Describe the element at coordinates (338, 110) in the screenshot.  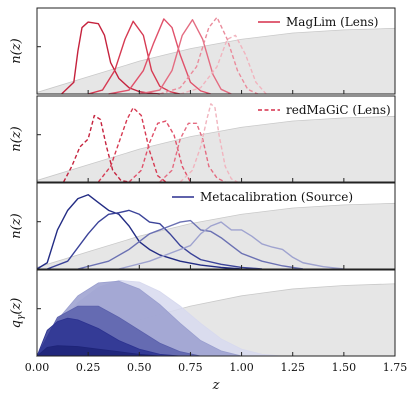
I see `legend-label: redMaGiC (Lens)` at that location.